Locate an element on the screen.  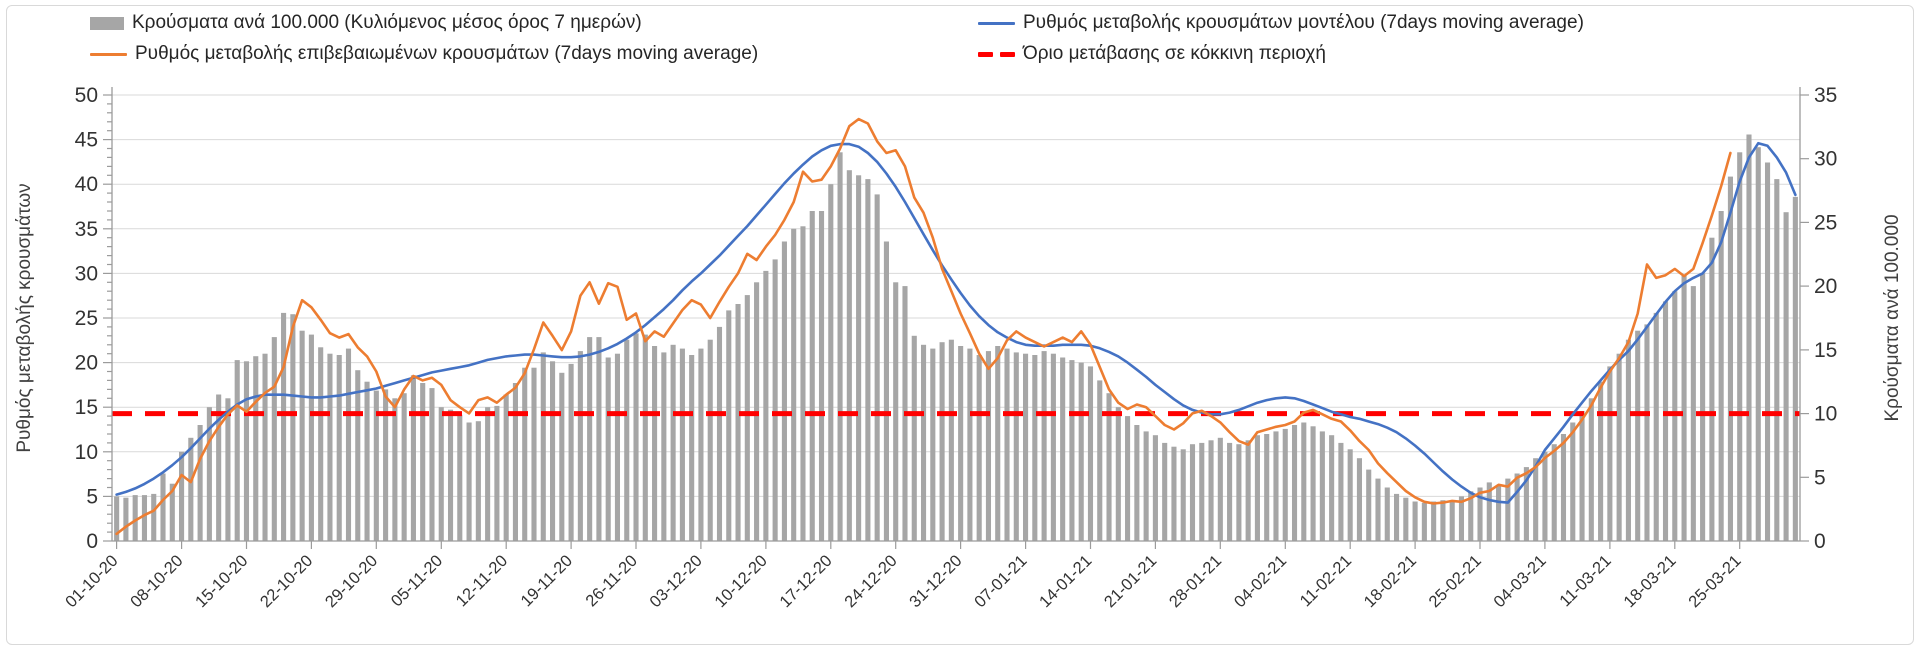
right-axis-tick-label: 20 is located at coordinates (1825, 286).